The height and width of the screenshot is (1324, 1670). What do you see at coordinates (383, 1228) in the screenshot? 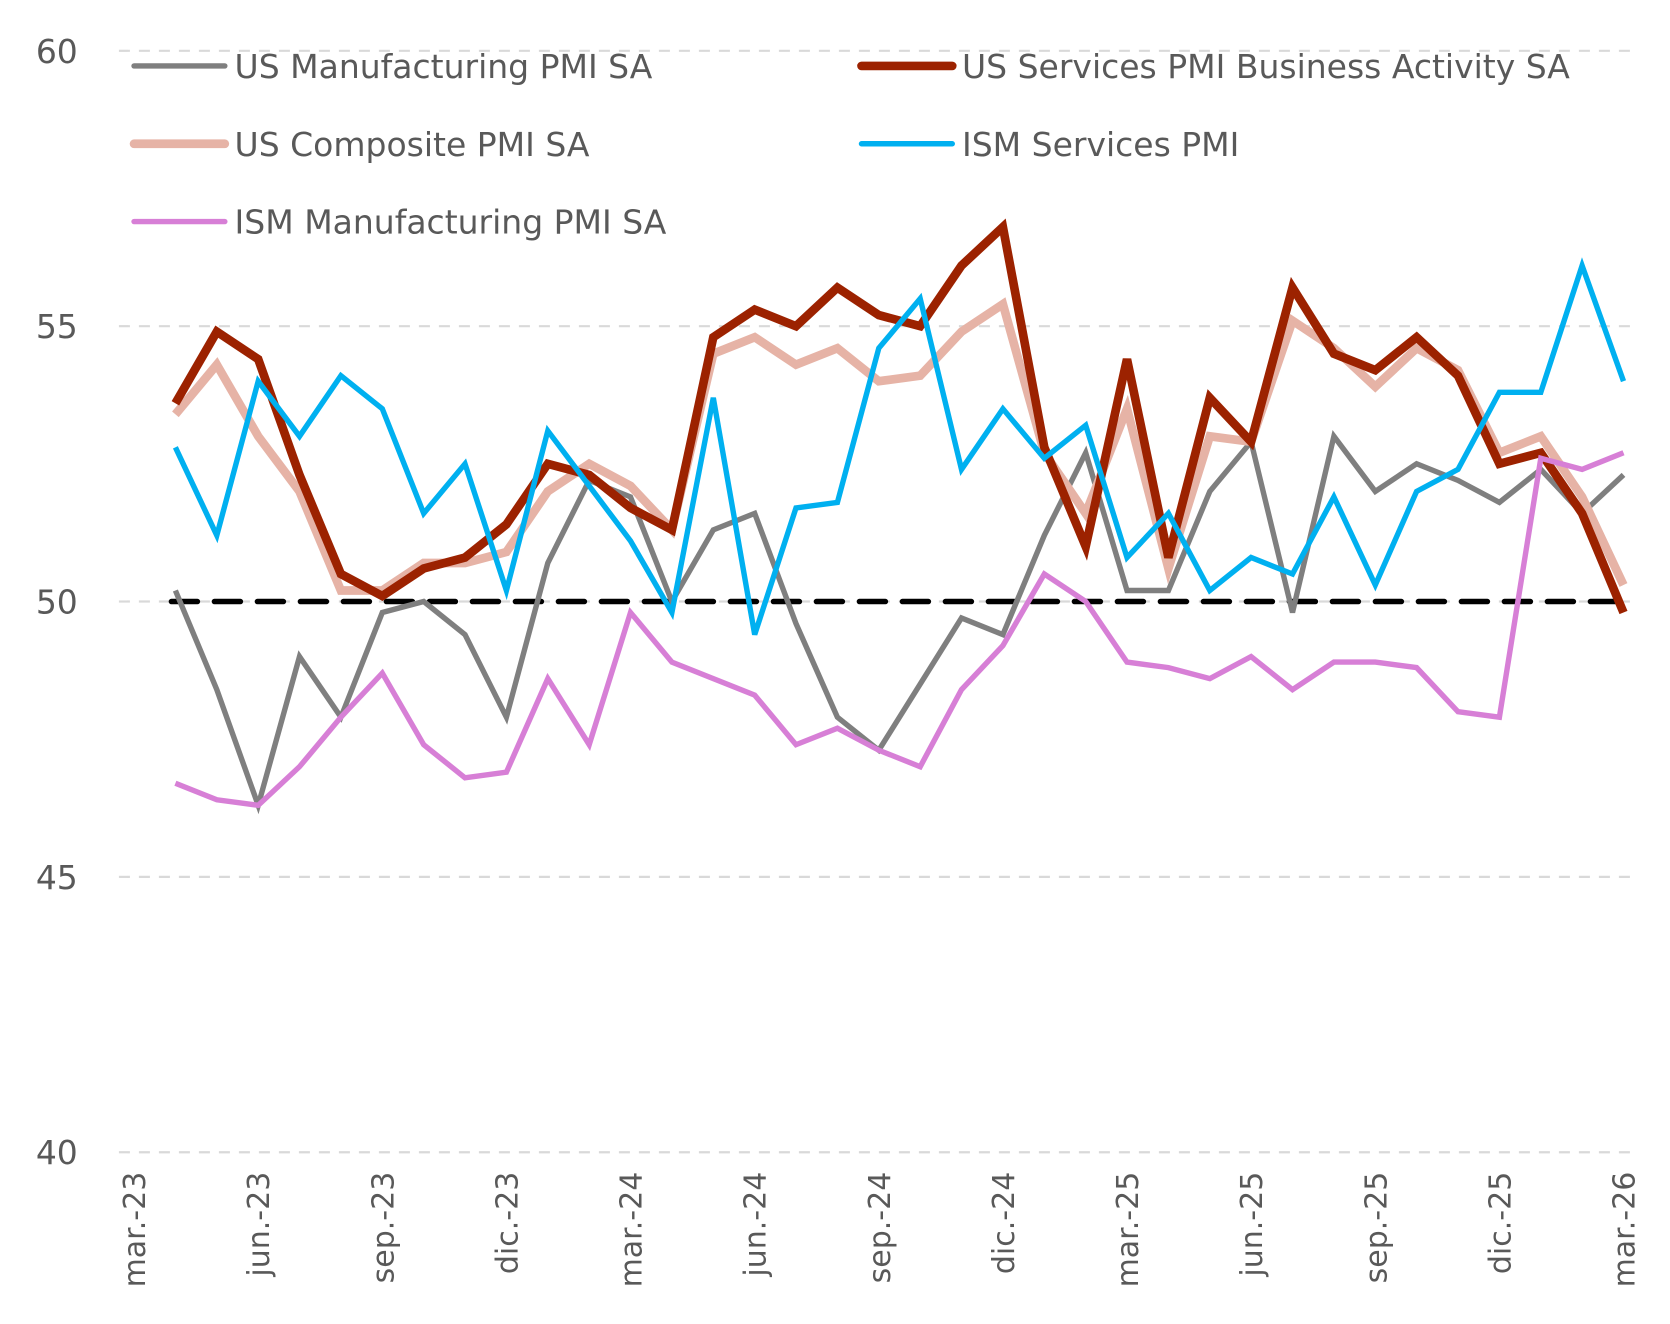
I see `x-tick-label: sep.-23` at bounding box center [383, 1228].